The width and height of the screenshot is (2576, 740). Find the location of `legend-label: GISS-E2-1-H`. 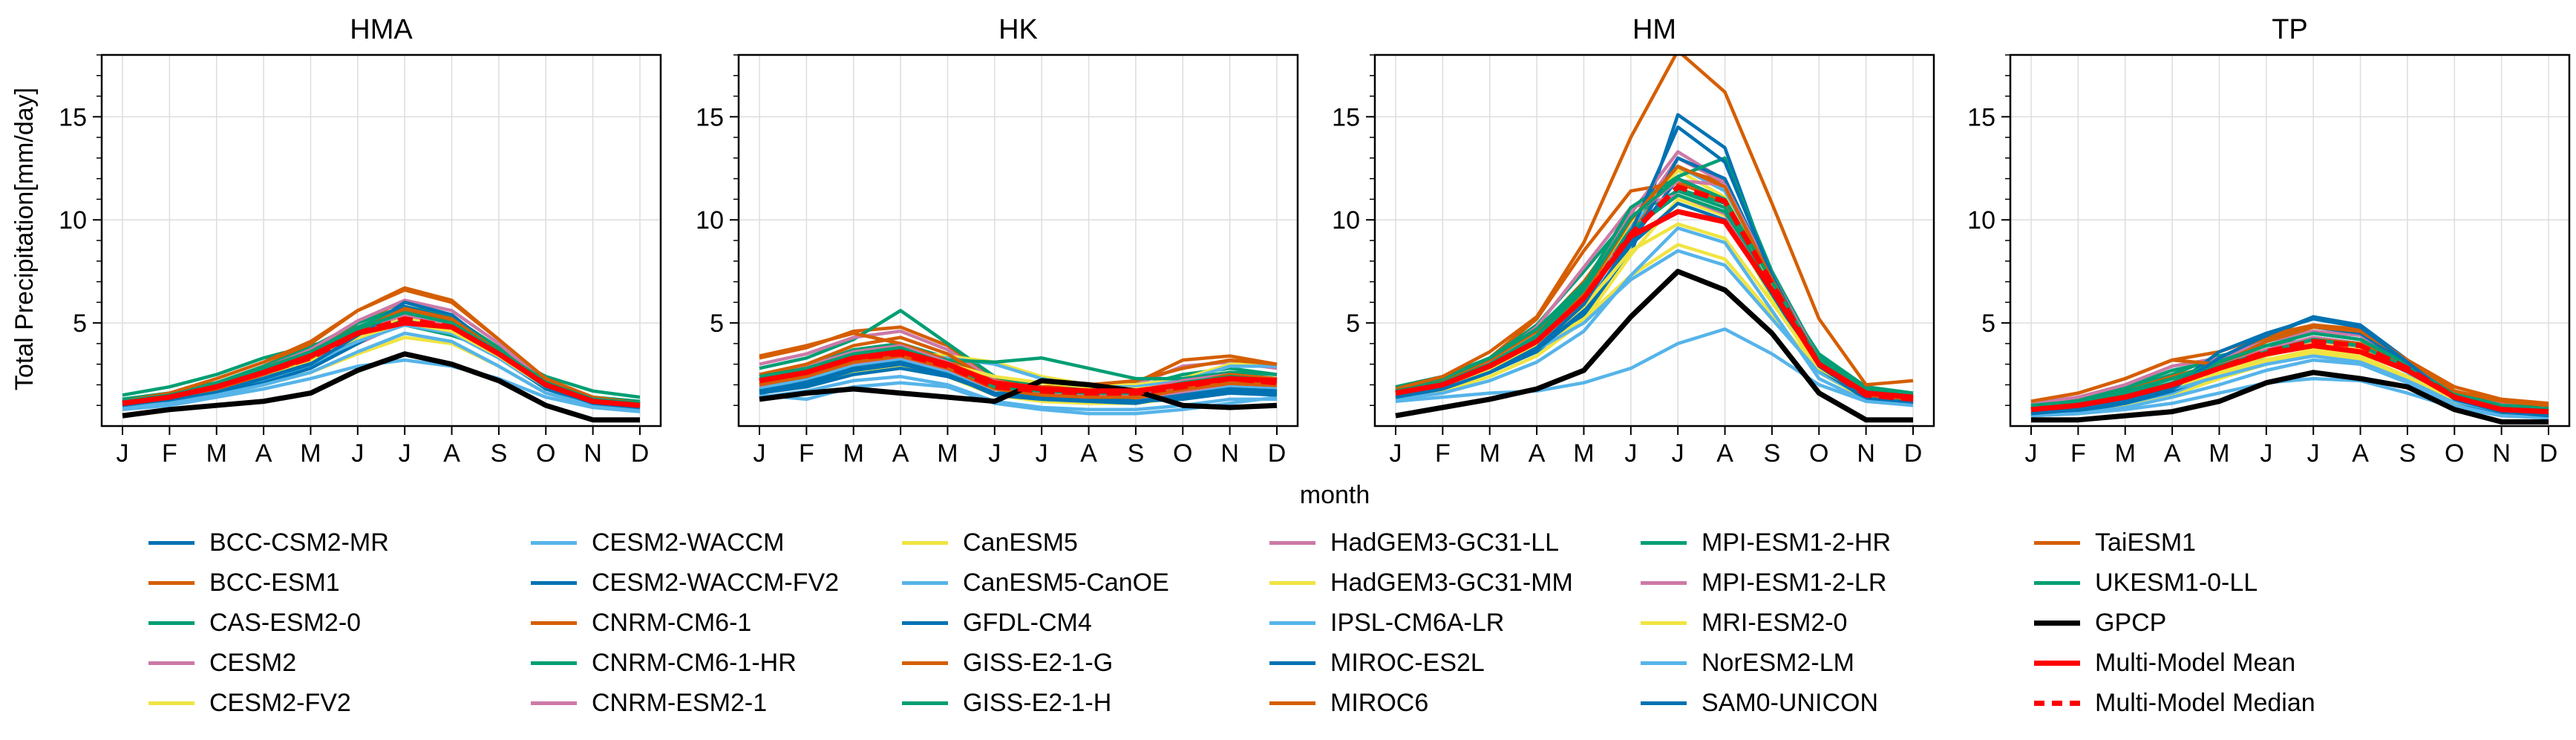

legend-label: GISS-E2-1-H is located at coordinates (1037, 702).